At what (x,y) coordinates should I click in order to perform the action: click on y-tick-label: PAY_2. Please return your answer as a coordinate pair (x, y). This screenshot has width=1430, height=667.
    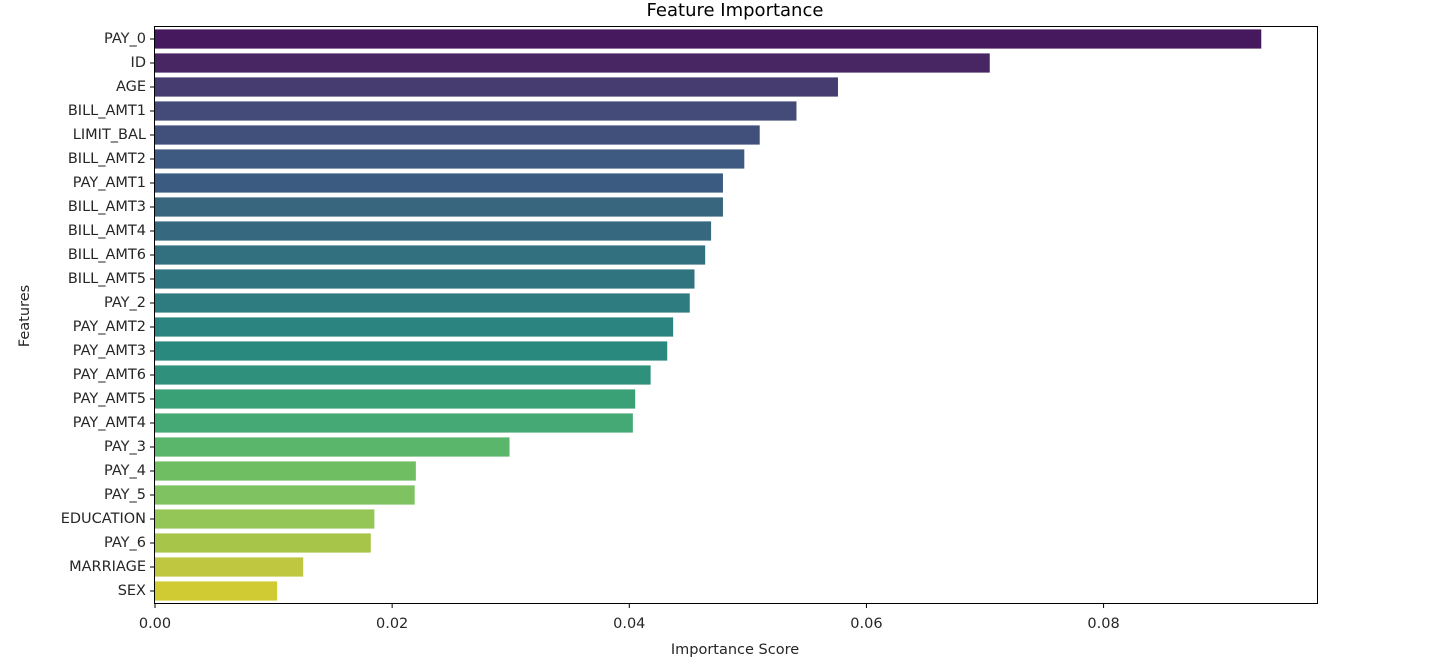
    Looking at the image, I should click on (125, 303).